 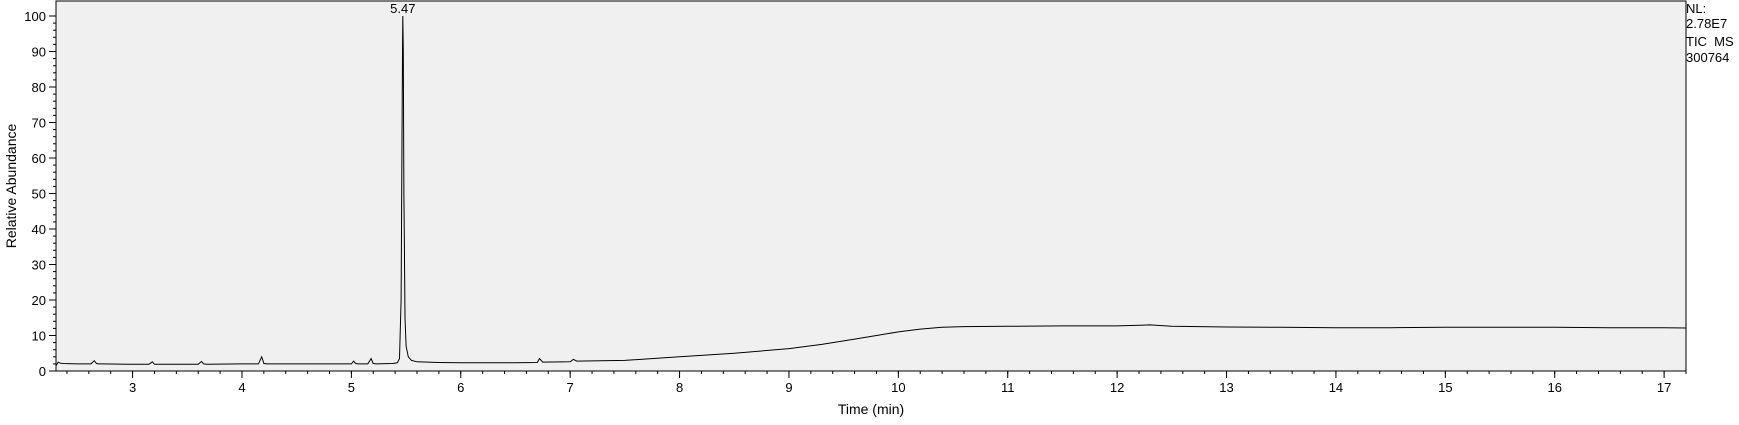 I want to click on x-tick-label: 15, so click(x=1445, y=387).